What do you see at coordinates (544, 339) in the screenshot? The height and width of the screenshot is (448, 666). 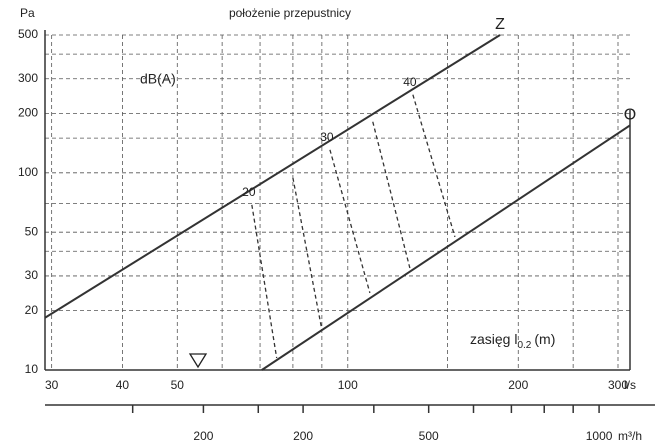 I see `range-unit: (m)` at bounding box center [544, 339].